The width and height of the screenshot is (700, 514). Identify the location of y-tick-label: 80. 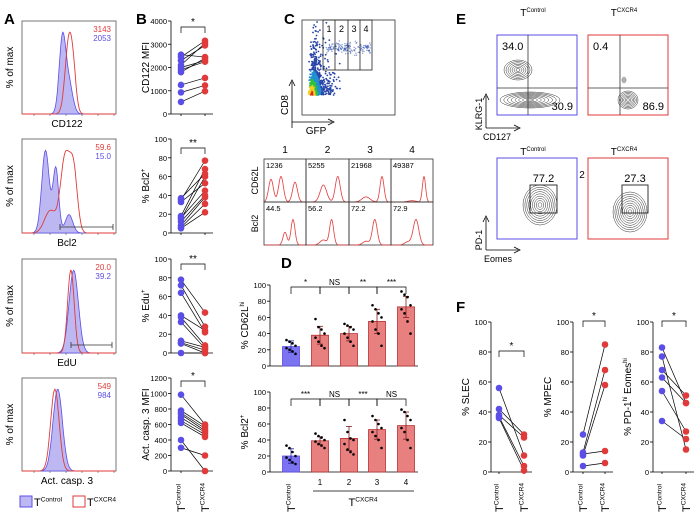
(262, 301).